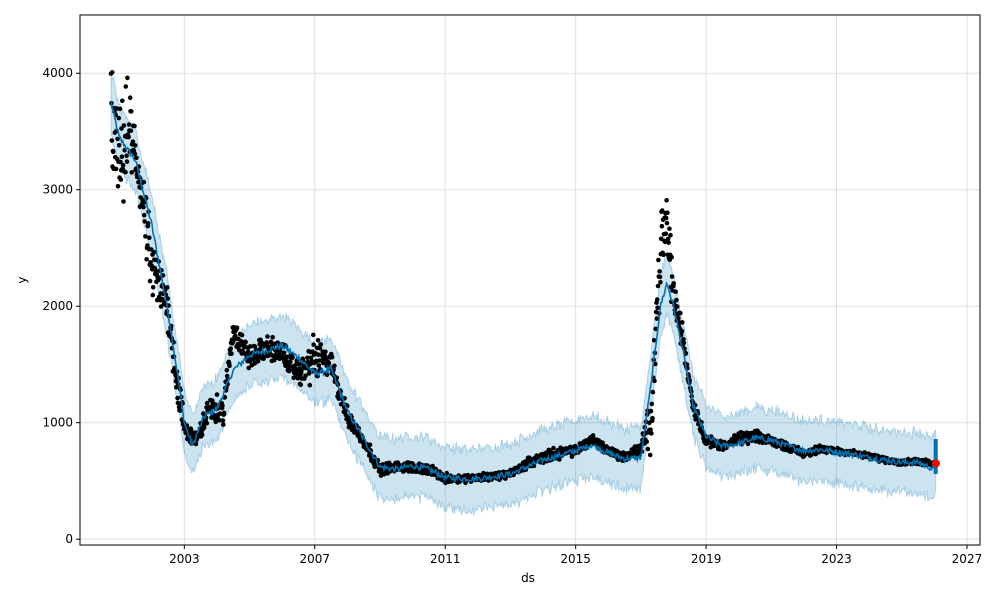 This screenshot has width=1000, height=604. What do you see at coordinates (445, 559) in the screenshot?
I see `x-tick-label: 2011` at bounding box center [445, 559].